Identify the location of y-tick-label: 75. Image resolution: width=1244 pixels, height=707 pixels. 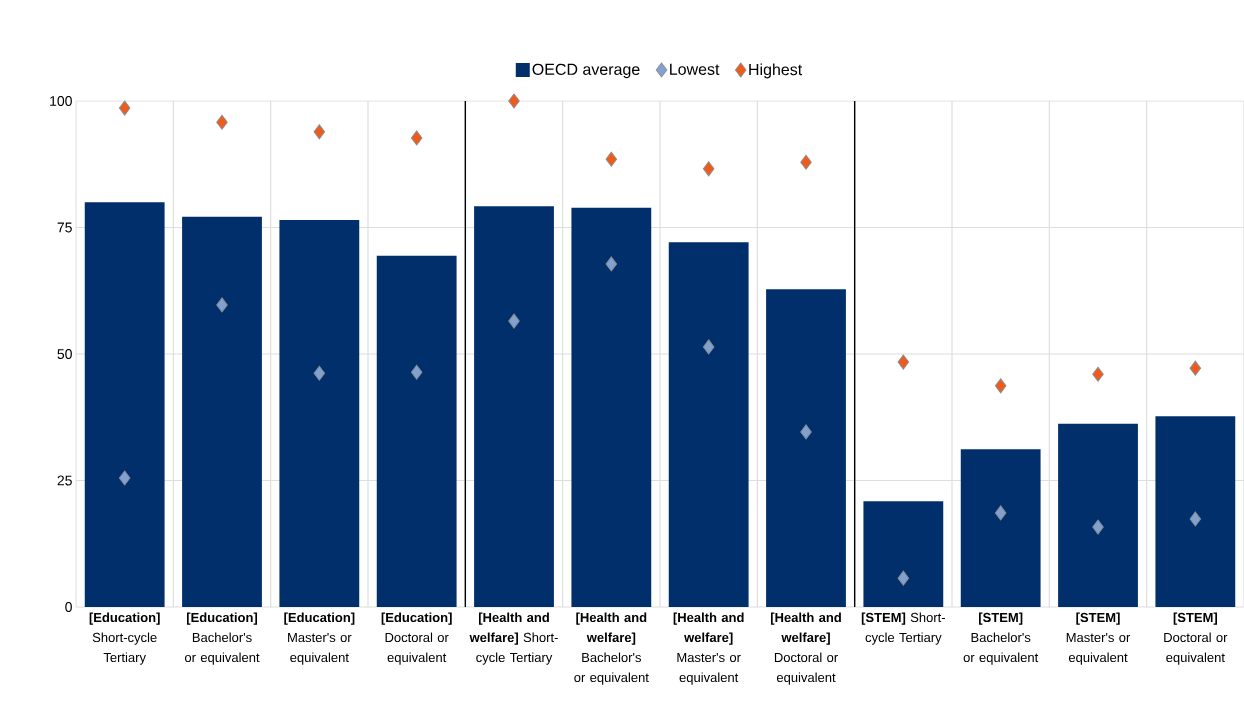
(64, 227).